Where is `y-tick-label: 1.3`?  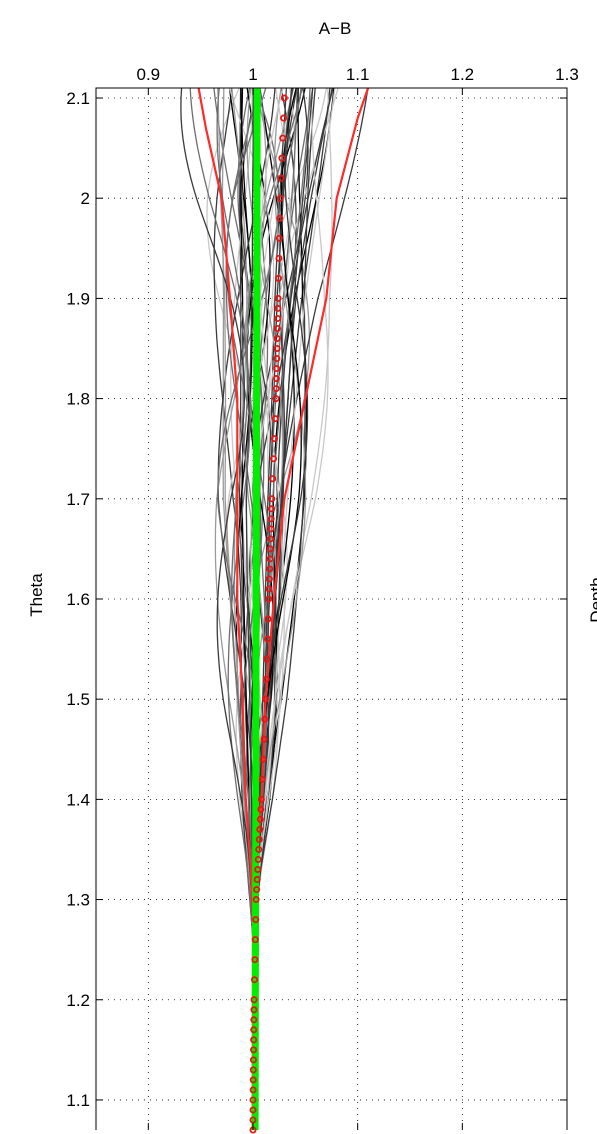
y-tick-label: 1.3 is located at coordinates (78, 900).